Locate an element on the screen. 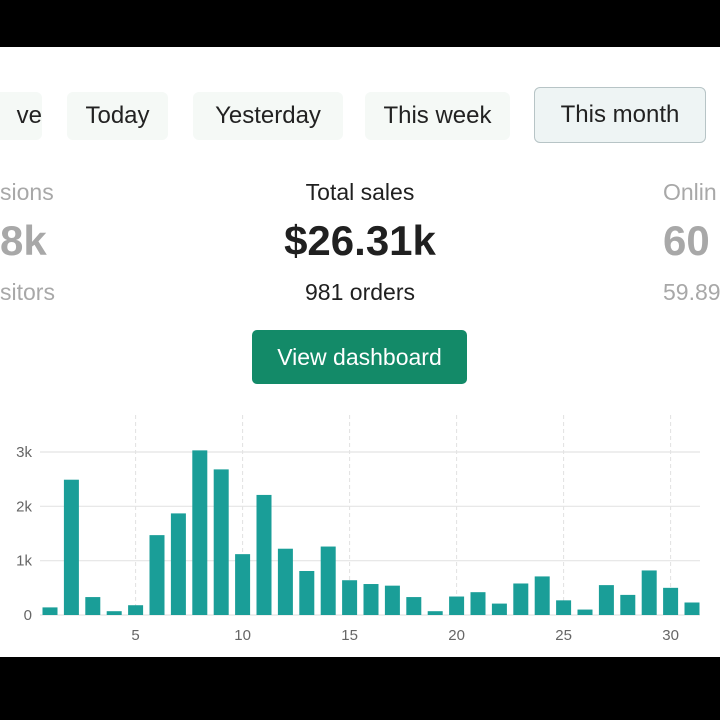 The height and width of the screenshot is (720, 720). tab-yesterday: Yesterday is located at coordinates (268, 116).